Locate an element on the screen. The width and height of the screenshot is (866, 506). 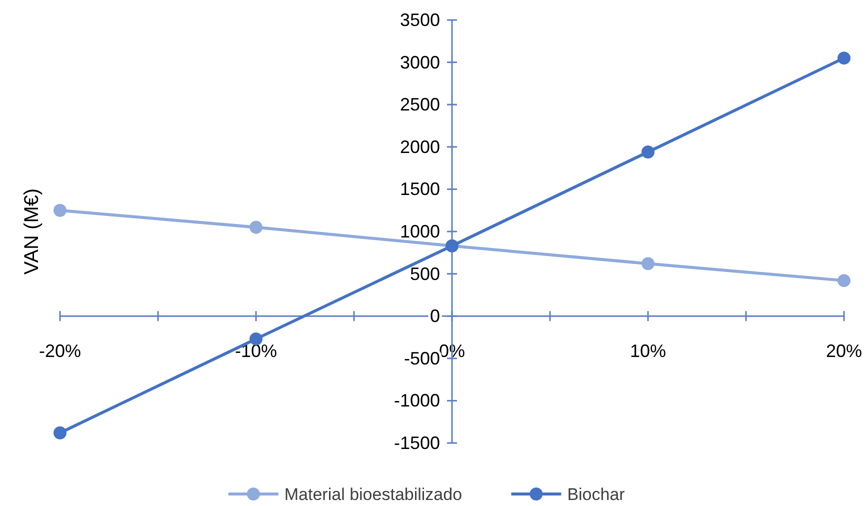
x-tick-label: 10% is located at coordinates (648, 351).